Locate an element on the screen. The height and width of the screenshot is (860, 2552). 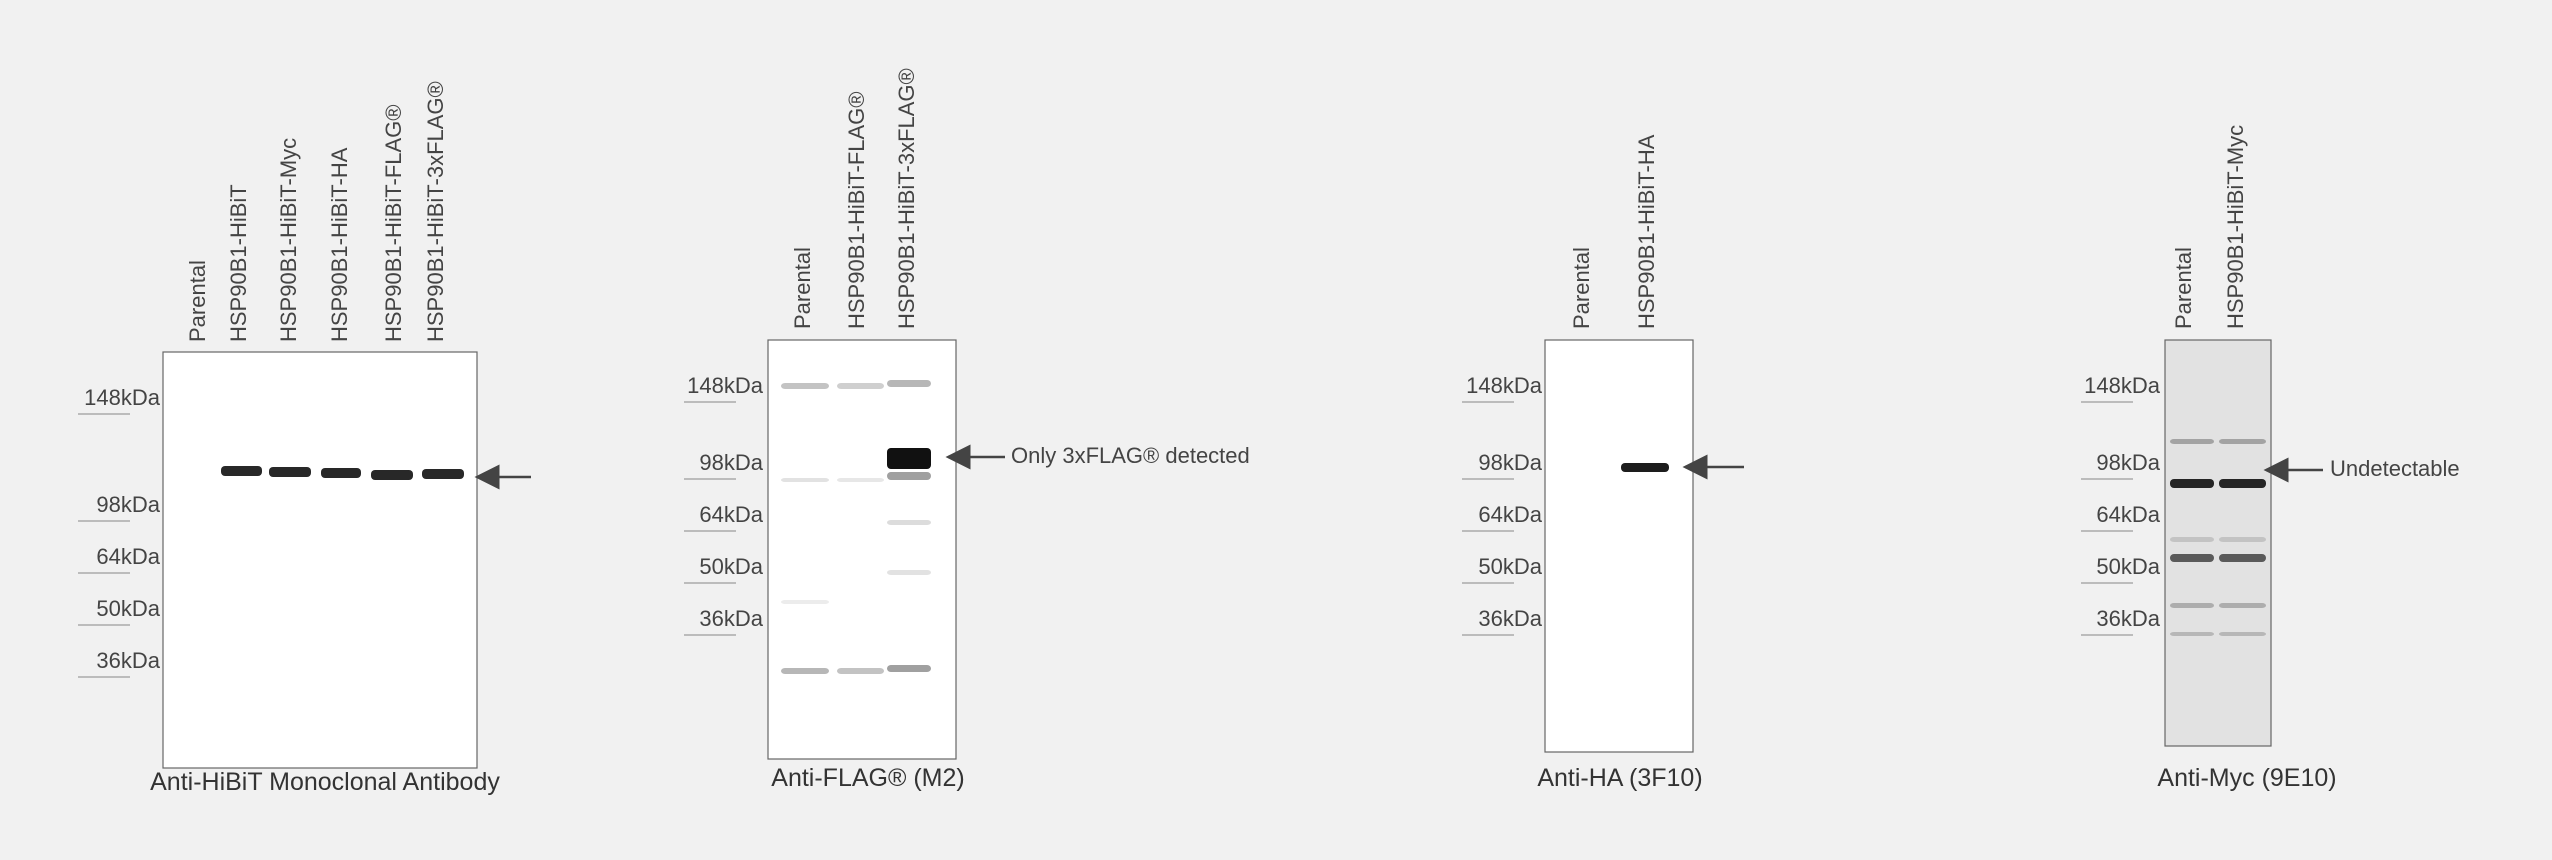
annotation: Undetectable is located at coordinates (2395, 468).